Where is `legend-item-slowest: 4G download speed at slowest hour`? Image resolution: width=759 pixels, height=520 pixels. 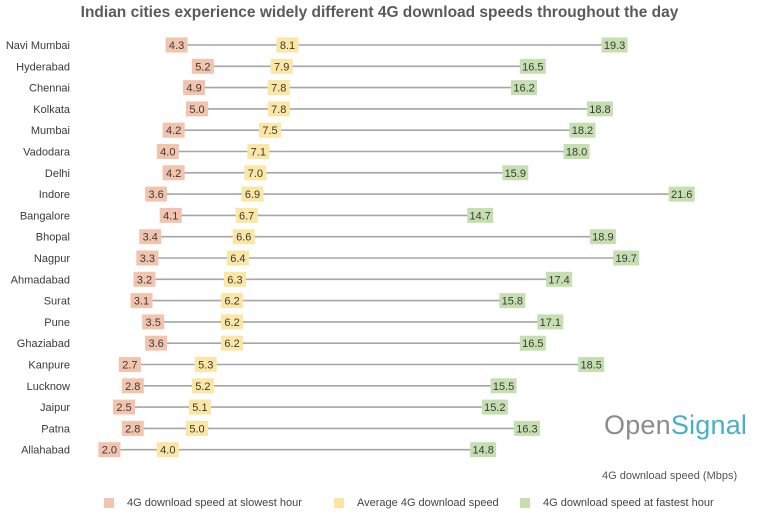 legend-item-slowest: 4G download speed at slowest hour is located at coordinates (203, 503).